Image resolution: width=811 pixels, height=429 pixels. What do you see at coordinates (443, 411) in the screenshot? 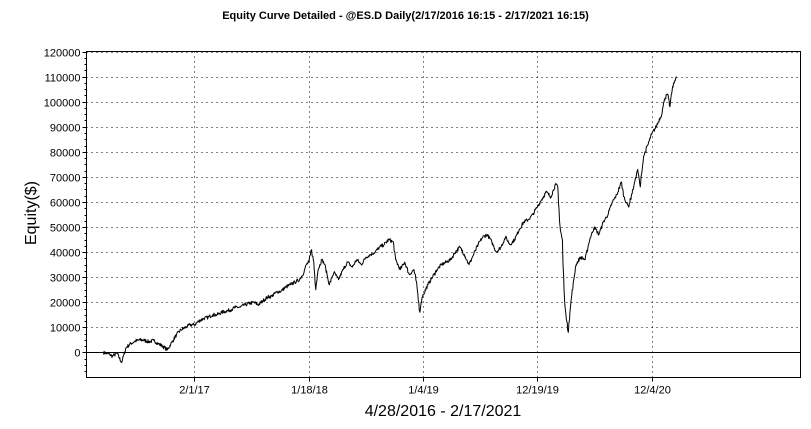
I see `x-axis-label: 4/28/2016 - 2/17/2021` at bounding box center [443, 411].